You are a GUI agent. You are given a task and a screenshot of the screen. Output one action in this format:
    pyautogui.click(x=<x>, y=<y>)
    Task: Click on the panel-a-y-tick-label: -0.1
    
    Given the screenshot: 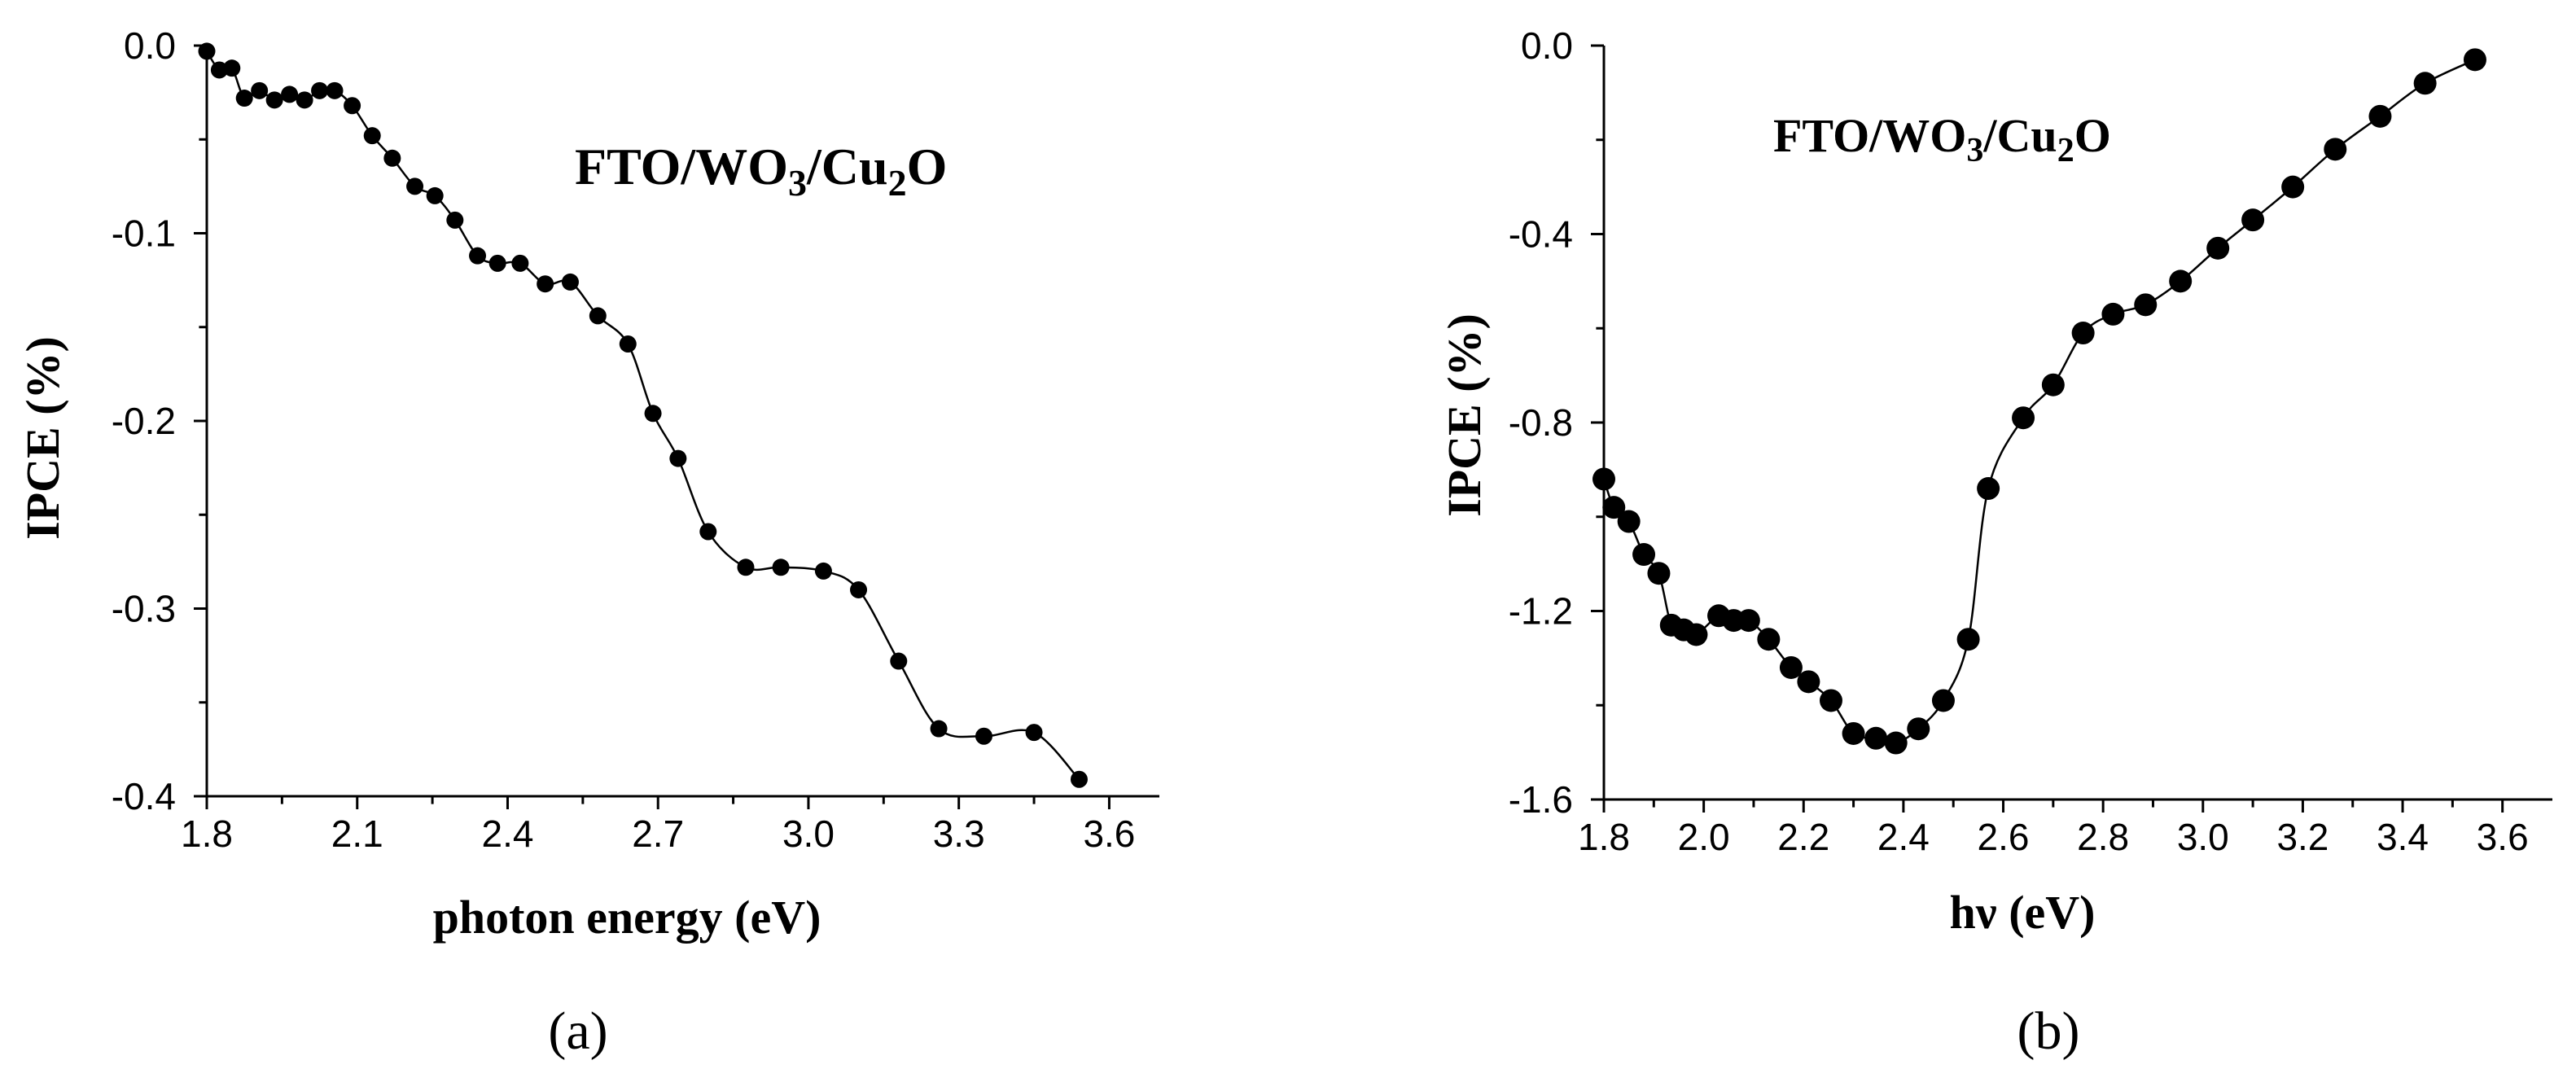 What is the action you would take?
    pyautogui.click(x=144, y=233)
    